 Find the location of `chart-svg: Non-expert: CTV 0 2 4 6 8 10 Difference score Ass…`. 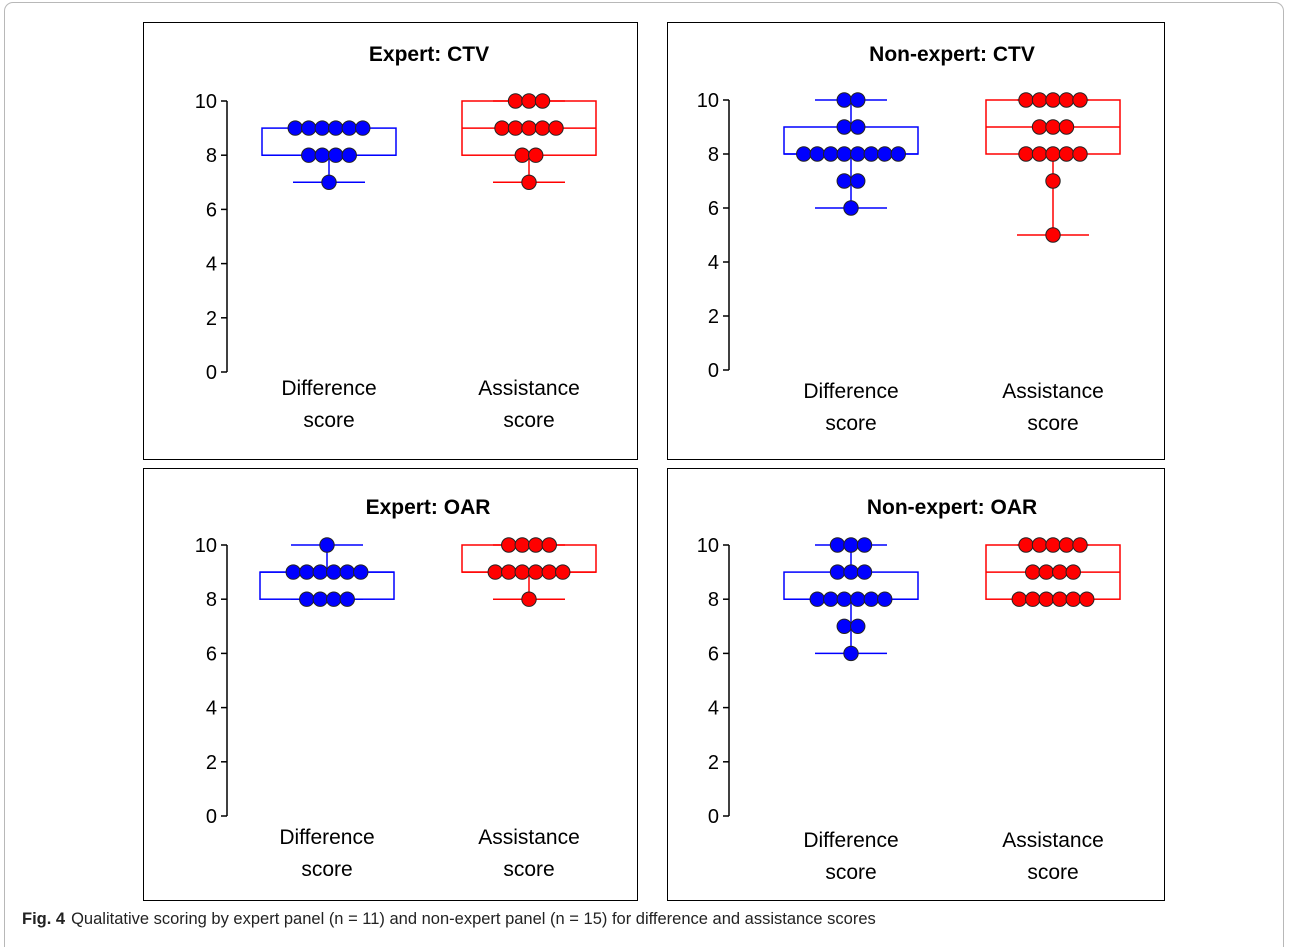

chart-svg: Non-expert: CTV 0 2 4 6 8 10 Difference score Ass… is located at coordinates (909, 239).